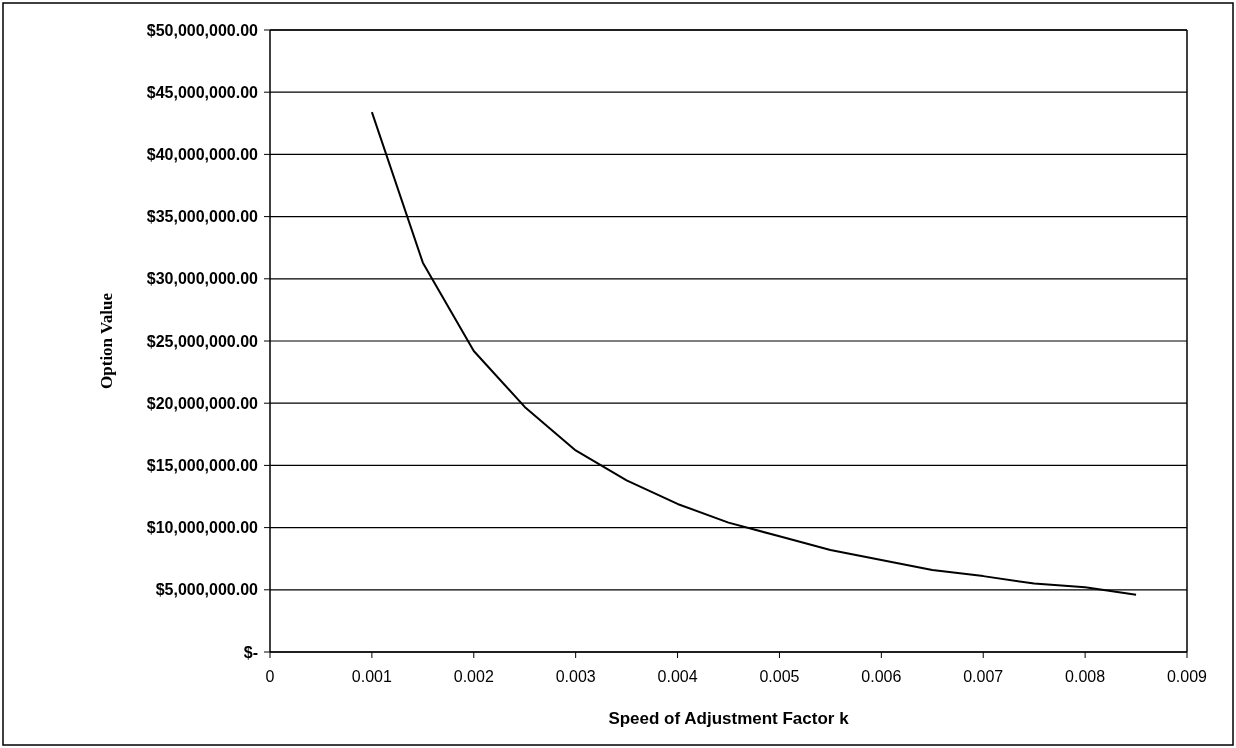 Image resolution: width=1236 pixels, height=748 pixels. I want to click on x-tick-label: 0.007, so click(983, 676).